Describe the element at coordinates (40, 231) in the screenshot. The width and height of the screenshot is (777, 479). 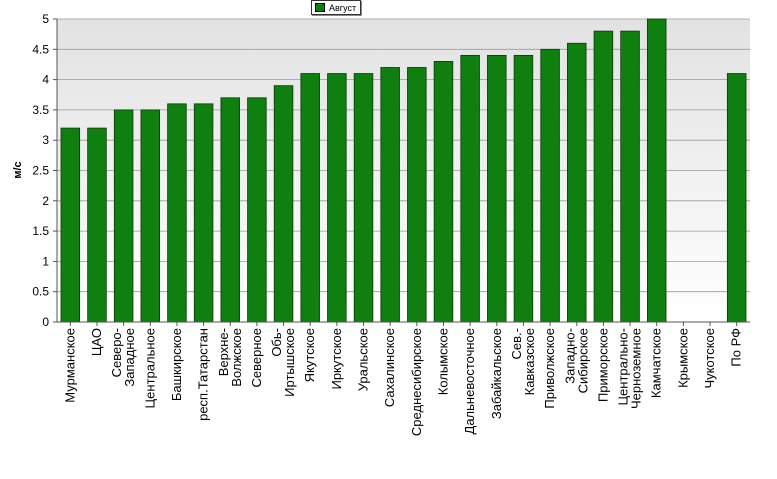
I see `y-tick-label: 1.5` at that location.